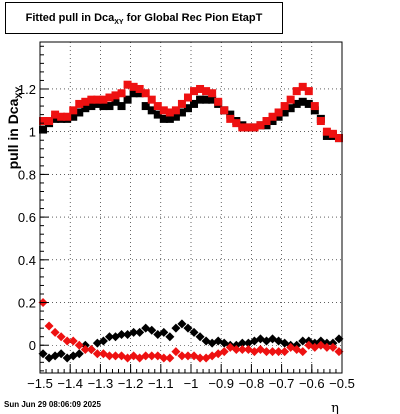 This screenshot has width=400, height=414. Describe the element at coordinates (101, 383) in the screenshot. I see `x-tick-label: −1.3` at that location.